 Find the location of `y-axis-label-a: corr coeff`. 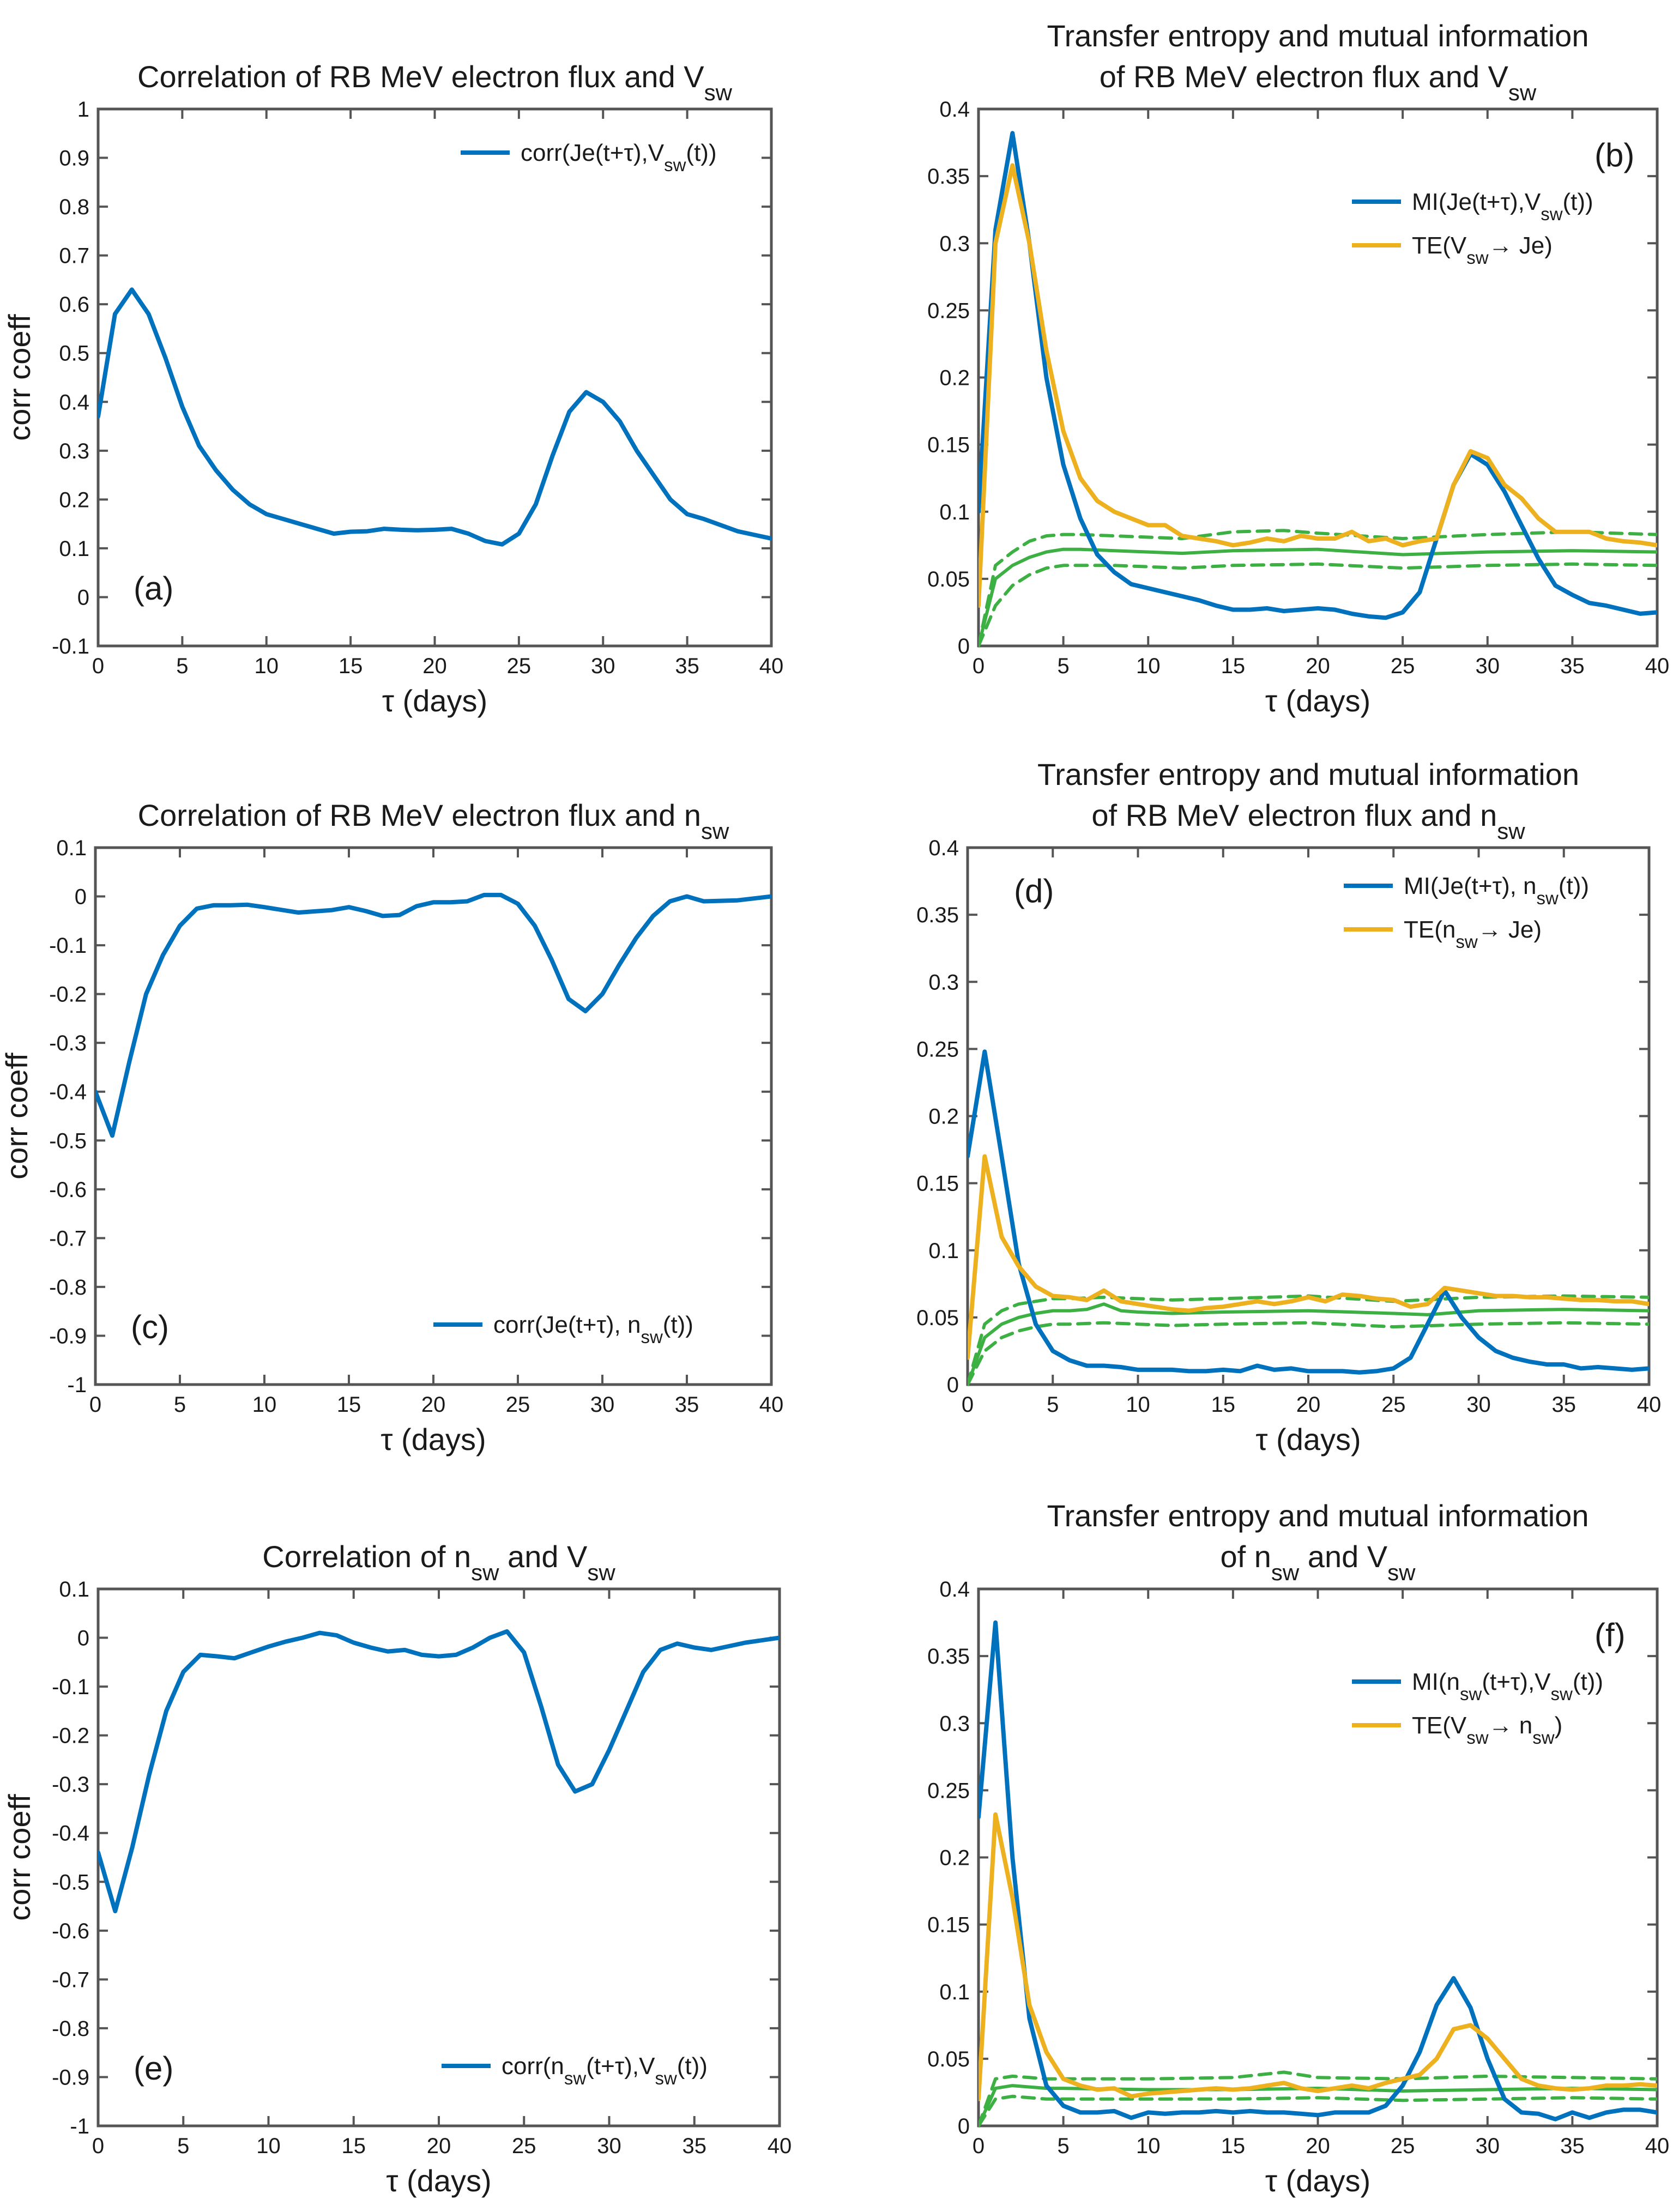

y-axis-label-a: corr coeff is located at coordinates (19, 377).